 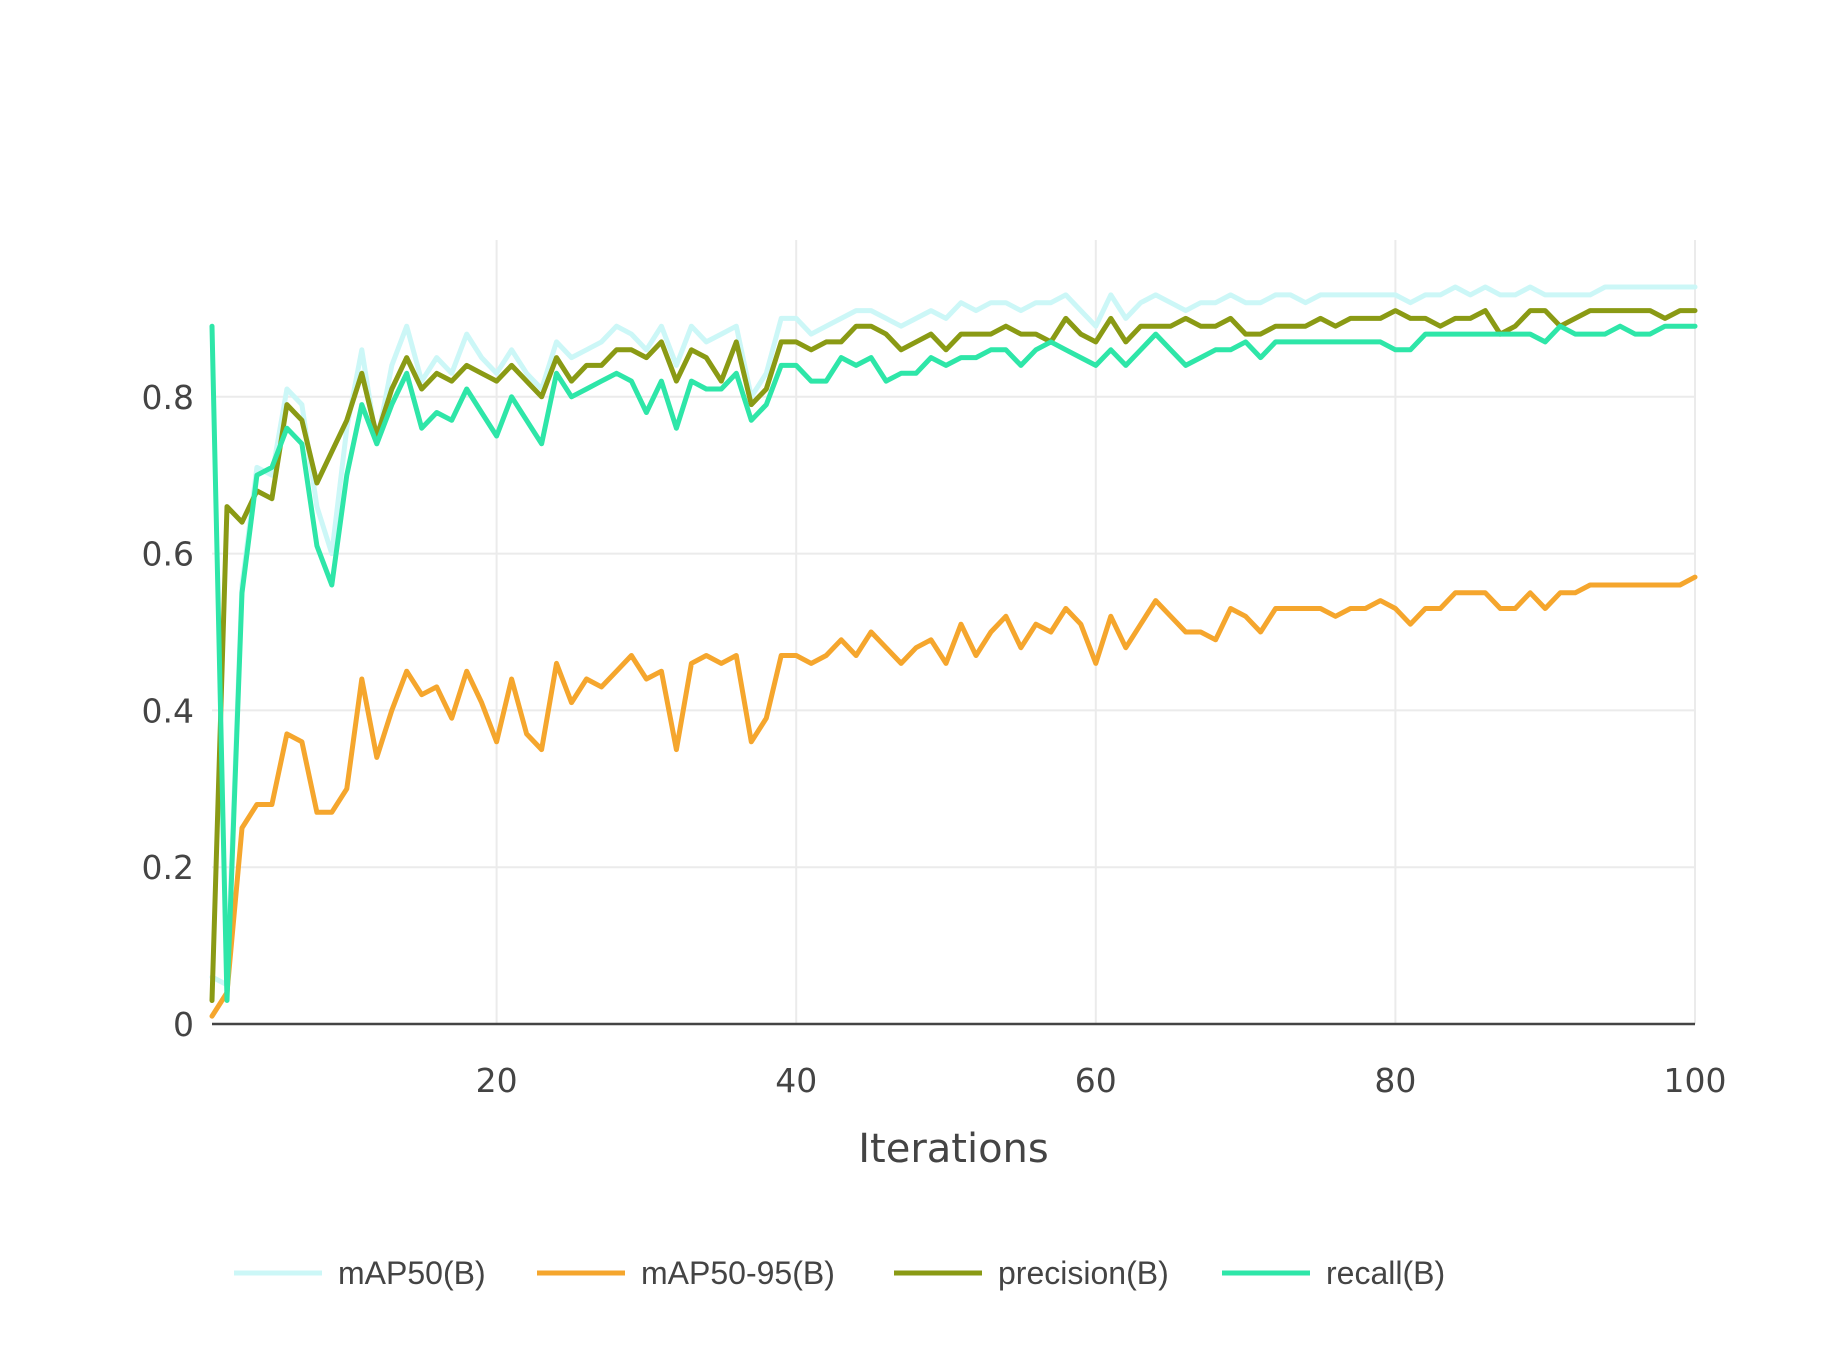 I want to click on y-tick-label: 0.6, so click(x=168, y=554).